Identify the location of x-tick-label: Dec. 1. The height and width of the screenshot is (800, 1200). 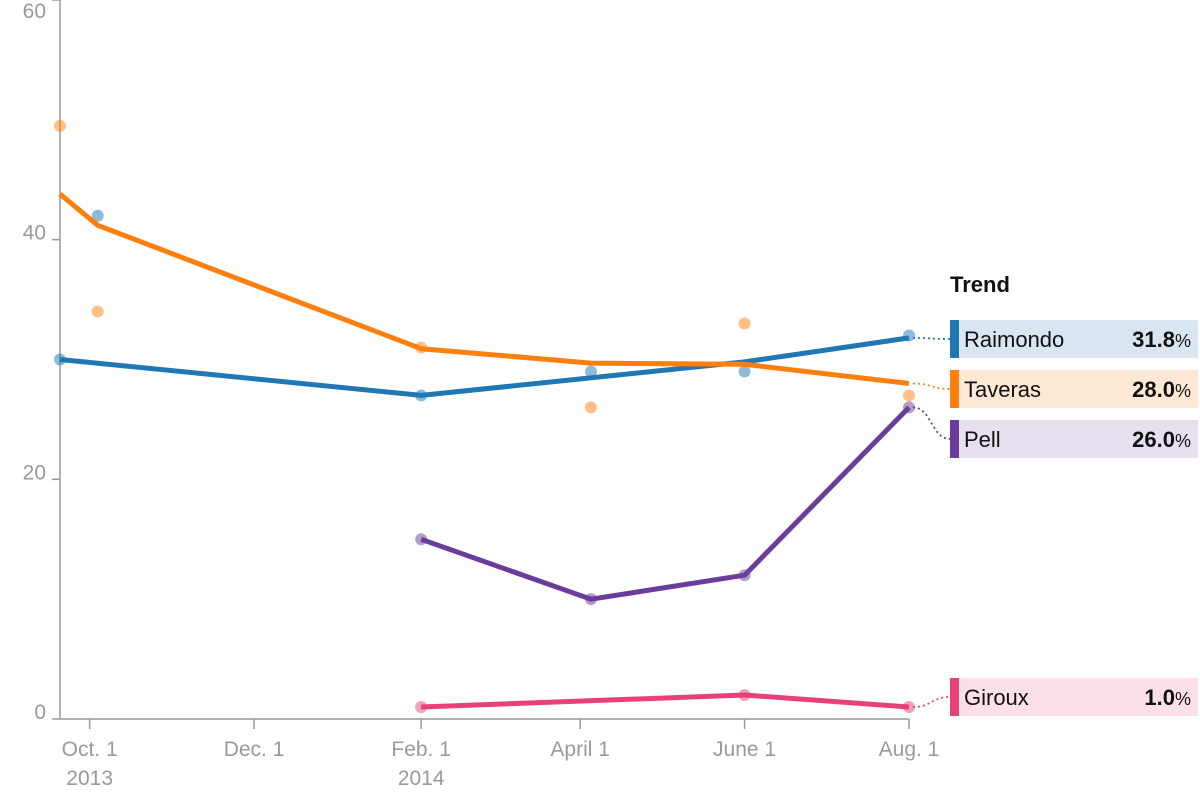
(254, 749).